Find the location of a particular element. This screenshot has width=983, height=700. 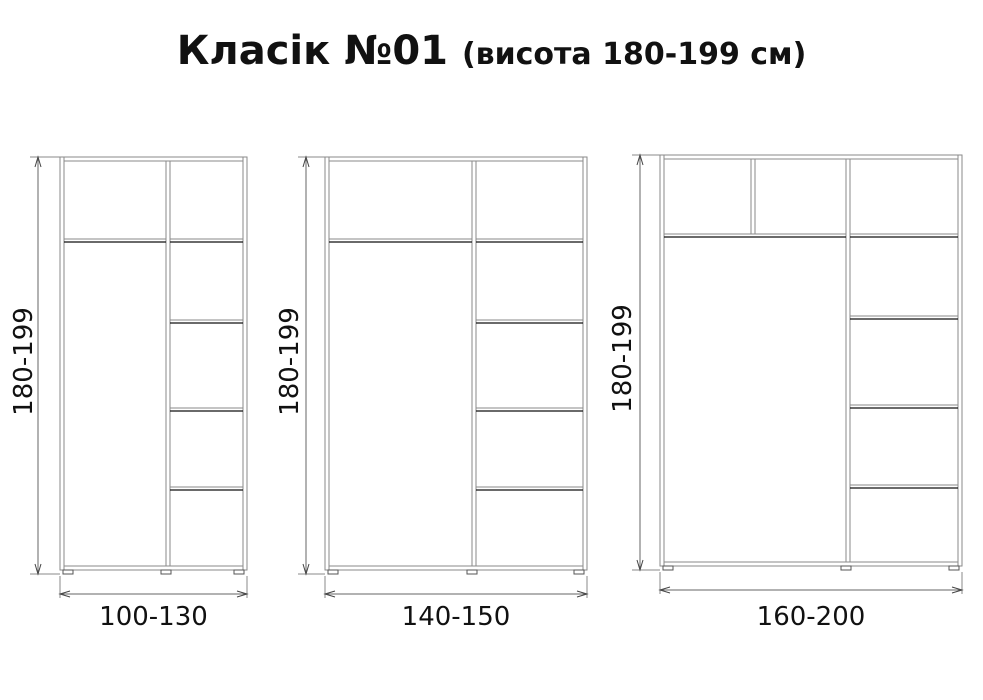

title-main: Класік №01 is located at coordinates (312, 51).